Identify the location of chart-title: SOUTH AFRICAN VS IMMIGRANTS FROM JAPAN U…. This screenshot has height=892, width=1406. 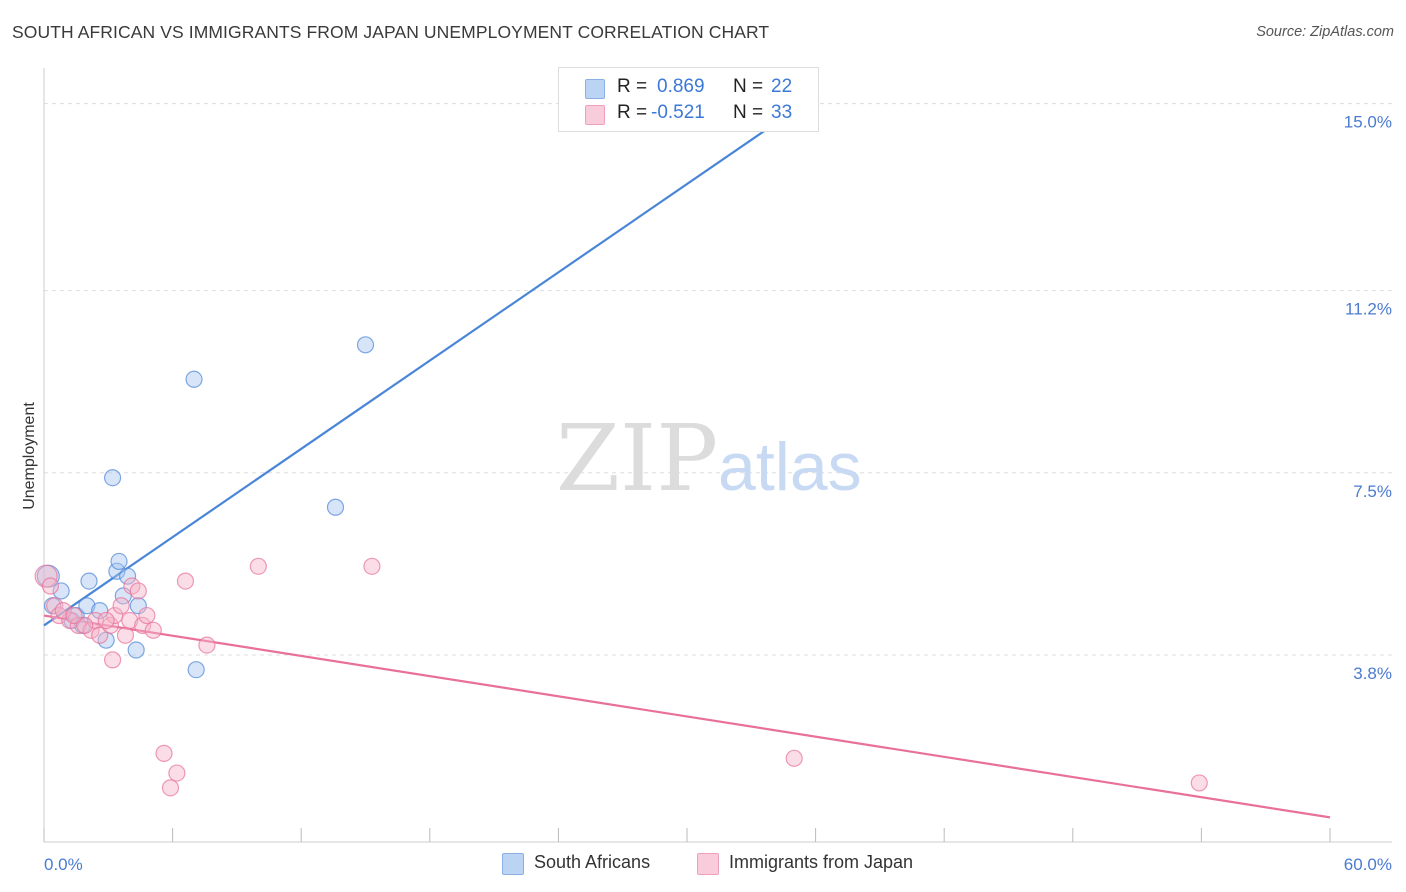
(391, 32).